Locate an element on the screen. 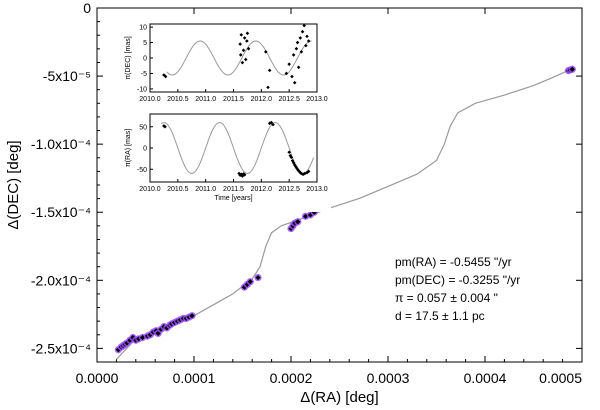 The height and width of the screenshot is (410, 600). y-tick-label: -1.0x10⁻⁴ is located at coordinates (61, 144).